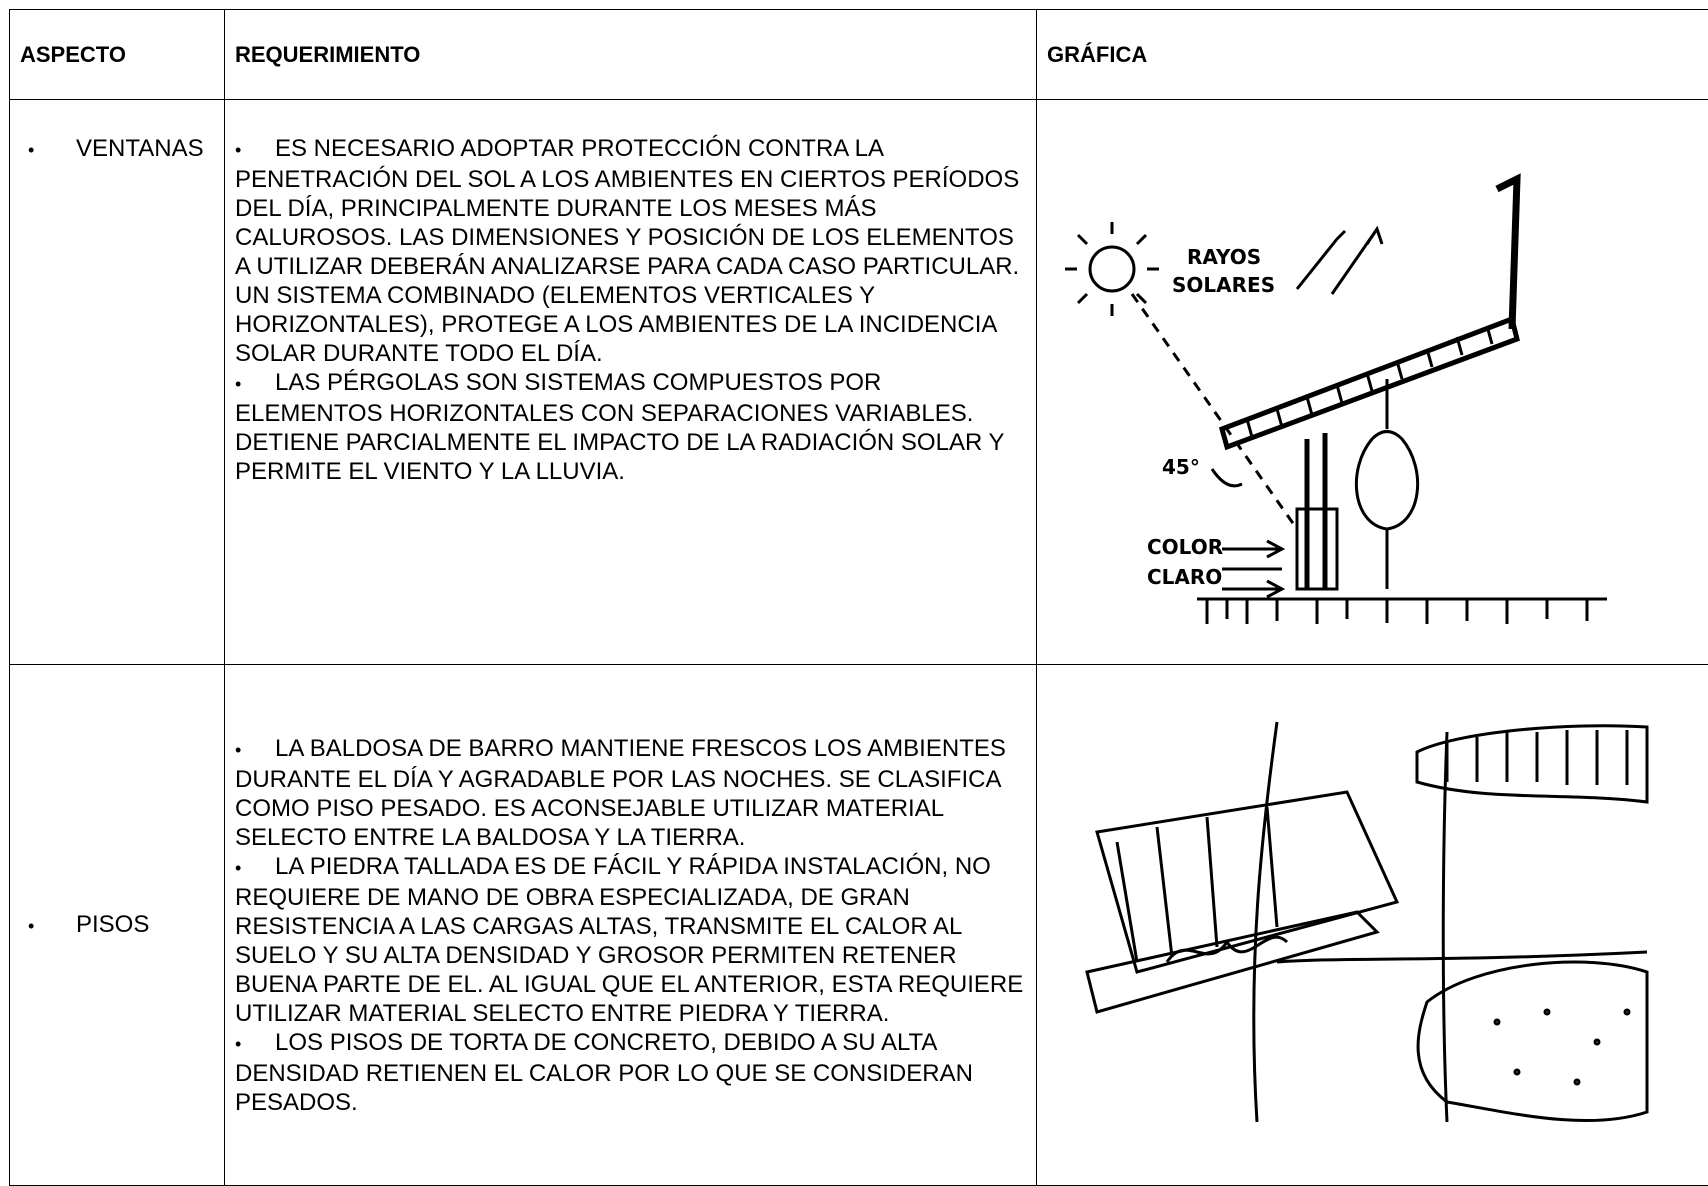  Describe the element at coordinates (1372, 55) in the screenshot. I see `header-cell: GRÁFICA` at that location.